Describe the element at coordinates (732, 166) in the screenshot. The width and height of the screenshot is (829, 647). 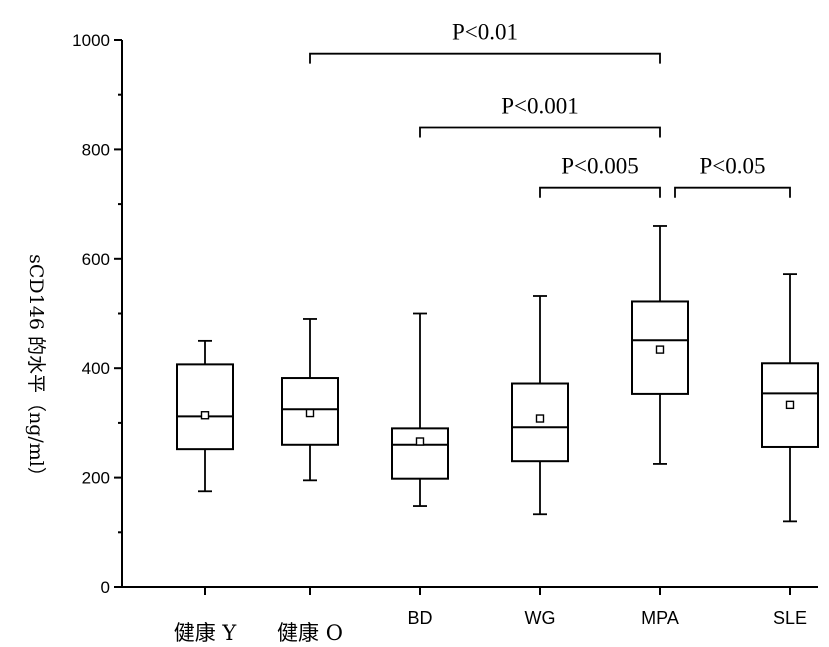
I see `significance-label: P<0.05` at that location.